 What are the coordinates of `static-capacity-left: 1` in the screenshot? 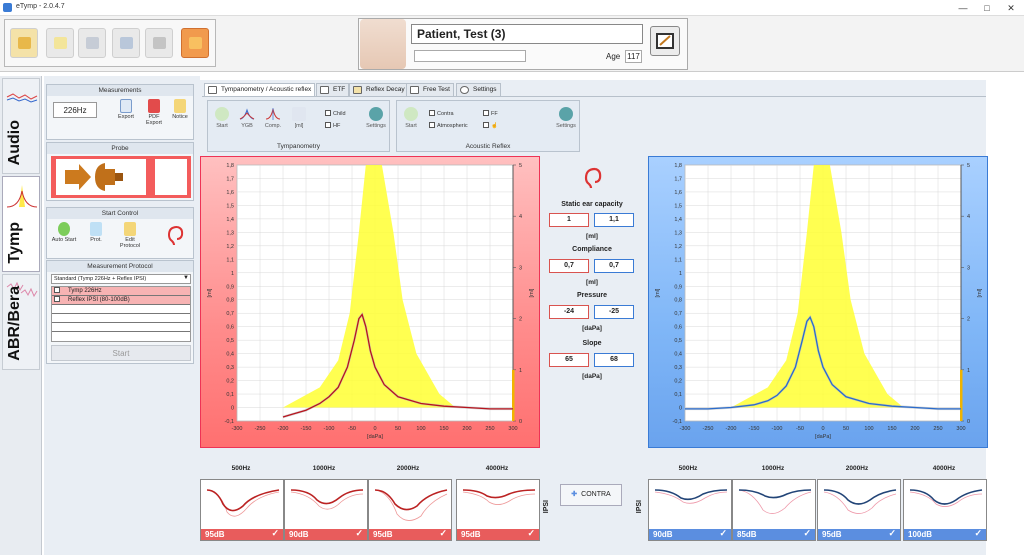 It's located at (569, 220).